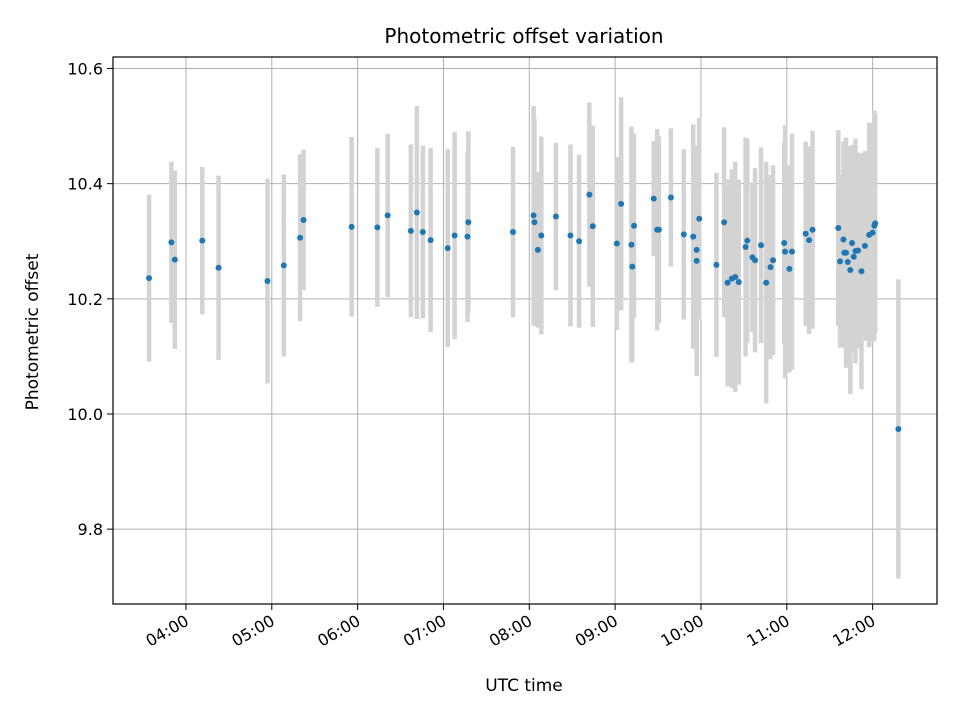 This screenshot has width=960, height=720. I want to click on x-axis-title: UTC time, so click(524, 686).